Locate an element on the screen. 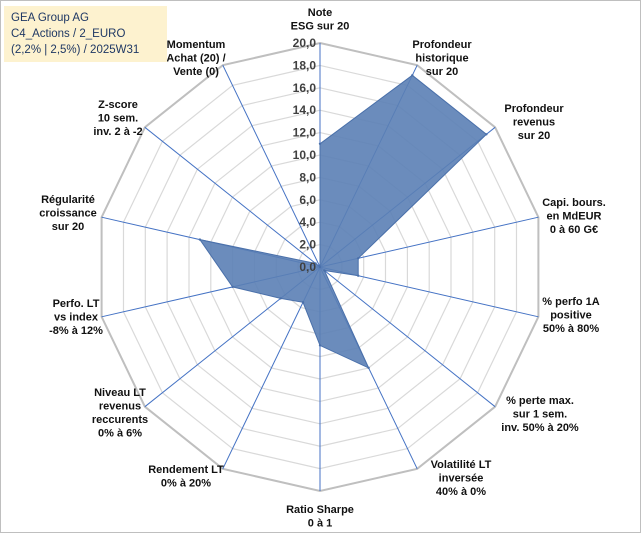  axis-label-0: Note ESG sur 20 is located at coordinates (320, 20).